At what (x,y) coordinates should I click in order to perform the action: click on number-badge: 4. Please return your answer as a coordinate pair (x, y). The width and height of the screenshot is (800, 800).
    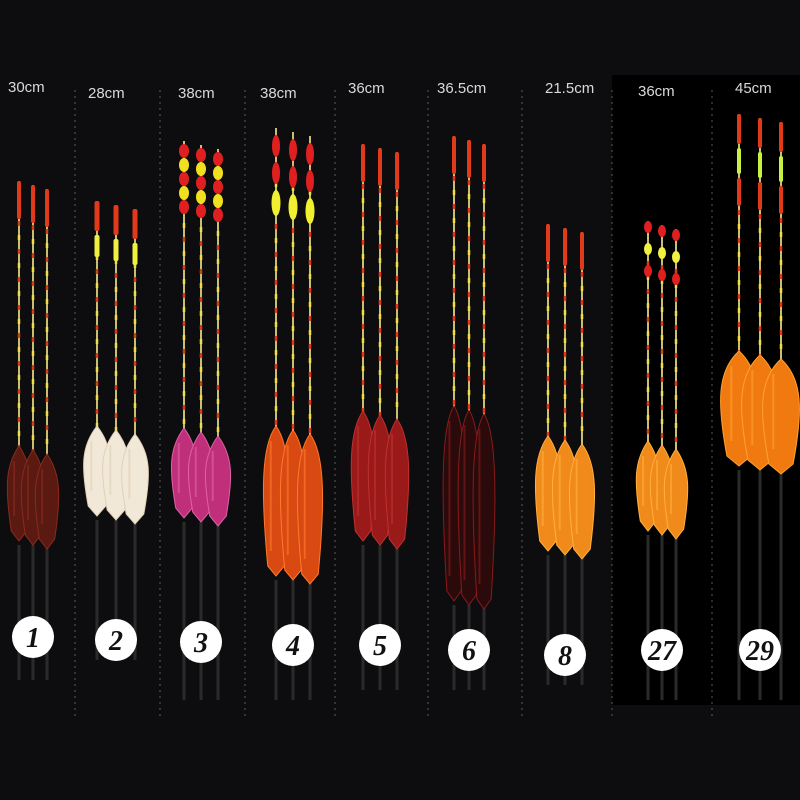
    Looking at the image, I should click on (293, 645).